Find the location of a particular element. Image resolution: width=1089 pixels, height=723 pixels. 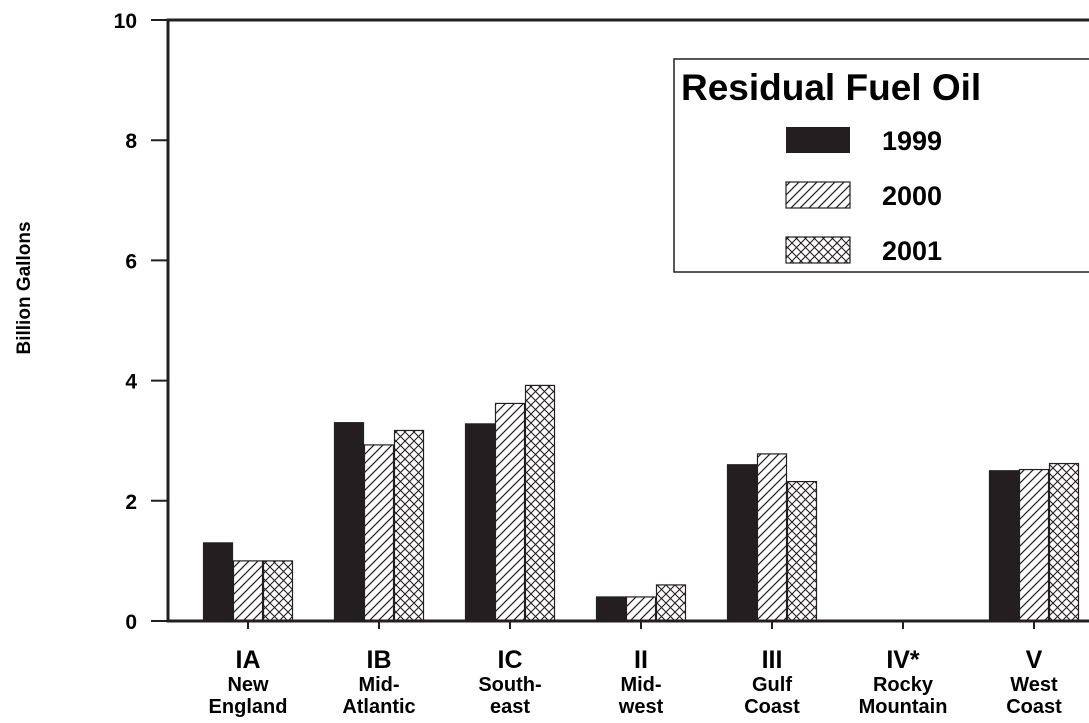

x-category-name: South- is located at coordinates (509, 685).